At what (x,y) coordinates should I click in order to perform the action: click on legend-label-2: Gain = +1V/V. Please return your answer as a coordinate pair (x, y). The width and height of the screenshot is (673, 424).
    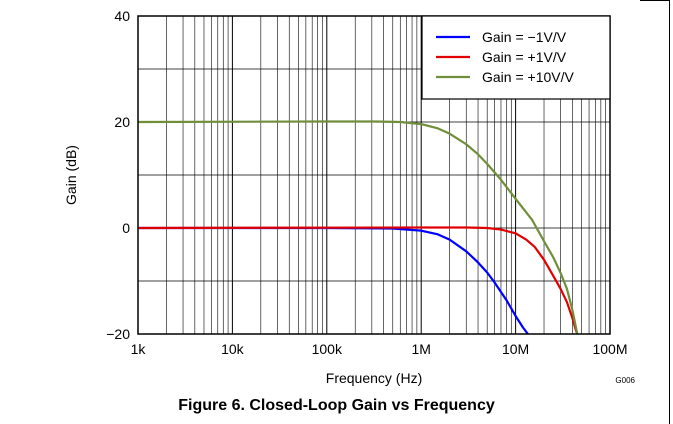
    Looking at the image, I should click on (524, 57).